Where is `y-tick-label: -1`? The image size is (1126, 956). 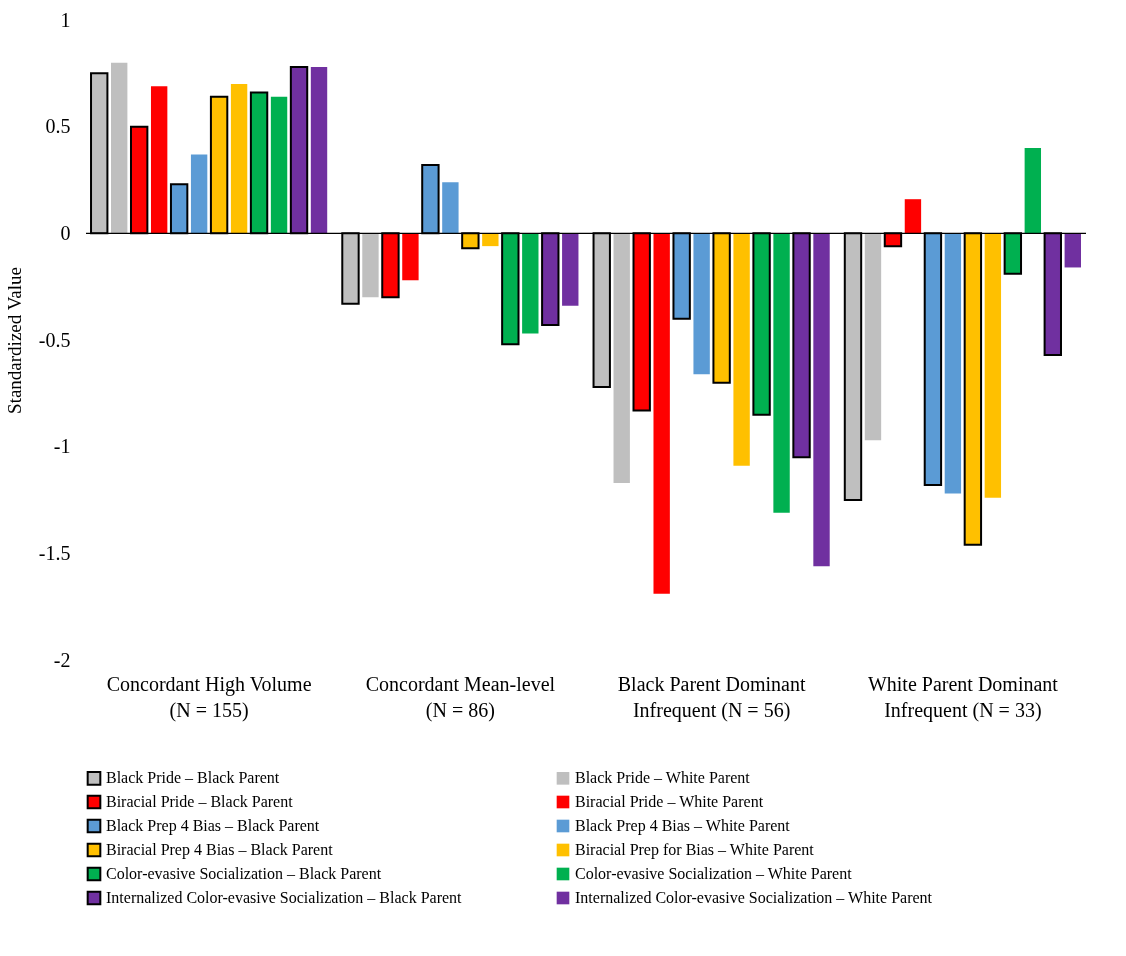
y-tick-label: -1 is located at coordinates (62, 446).